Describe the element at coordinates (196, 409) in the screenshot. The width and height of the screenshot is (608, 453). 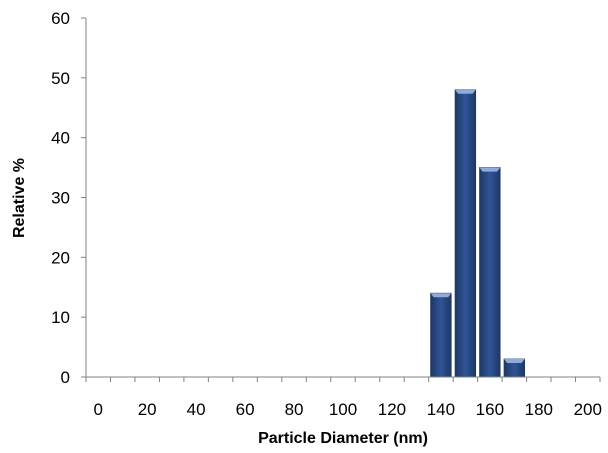
I see `x-tick-label: 40` at that location.